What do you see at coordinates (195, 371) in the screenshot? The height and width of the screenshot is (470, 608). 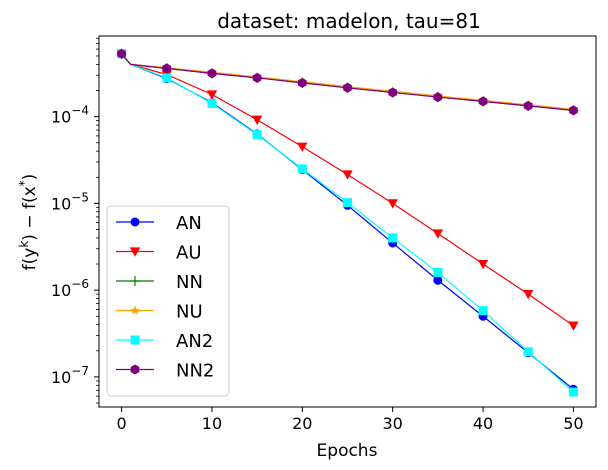 I see `legend-label: NN2` at bounding box center [195, 371].